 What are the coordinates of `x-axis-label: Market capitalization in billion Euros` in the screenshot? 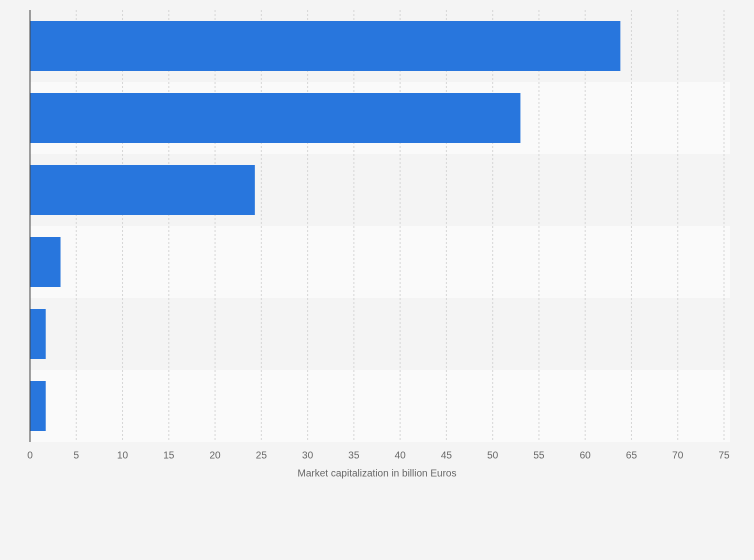 It's located at (377, 474).